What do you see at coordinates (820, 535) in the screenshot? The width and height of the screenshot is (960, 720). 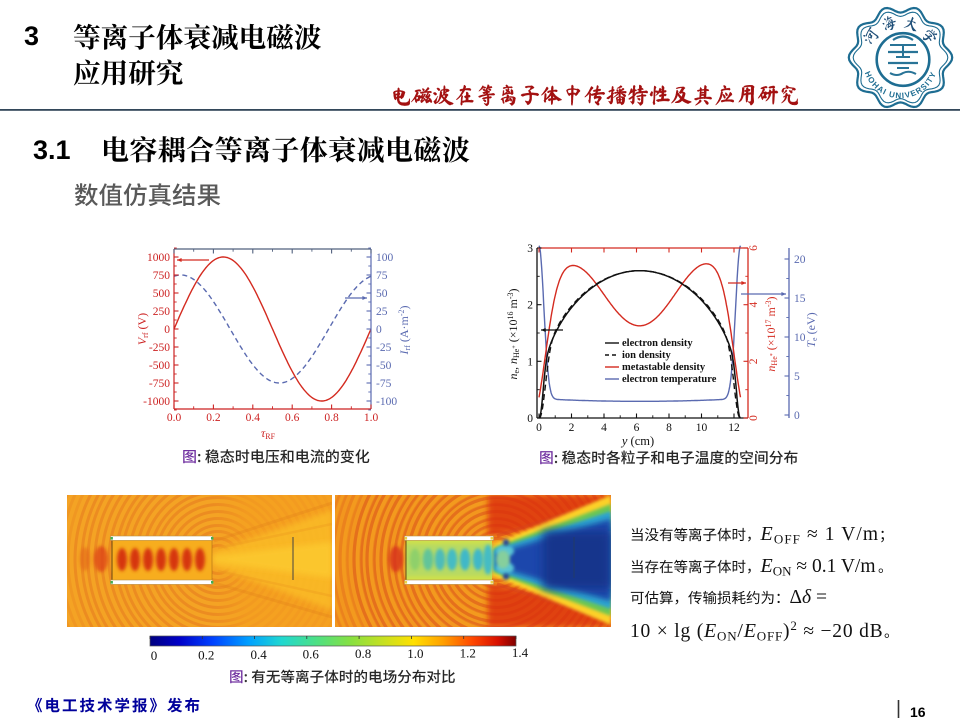 I see `svg-text: EOFF ≈ 1 V/m` at bounding box center [820, 535].